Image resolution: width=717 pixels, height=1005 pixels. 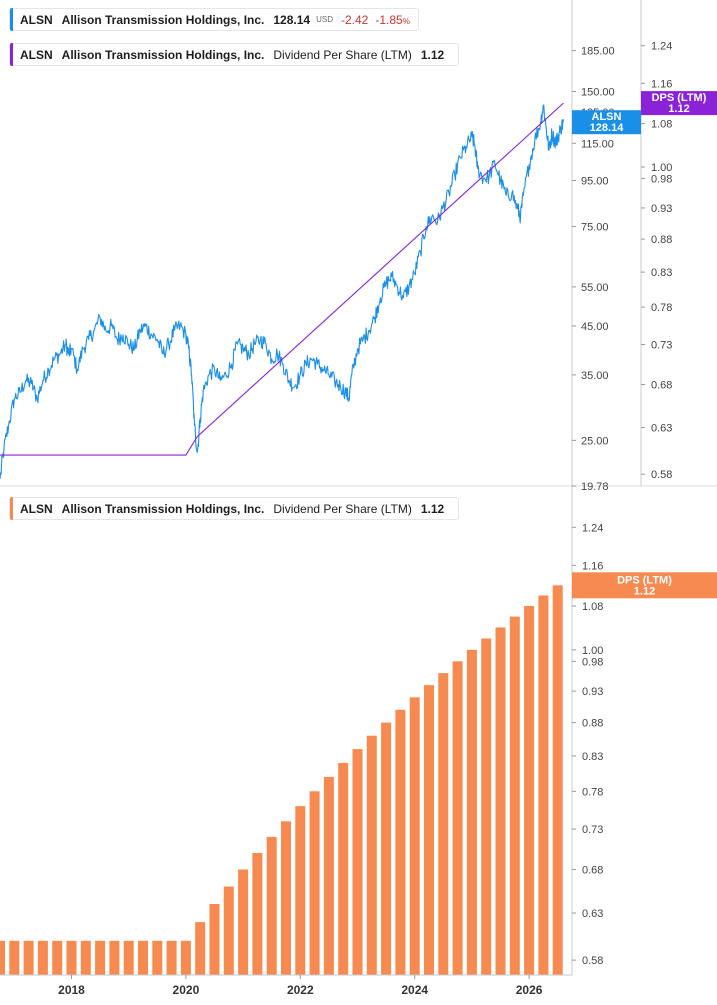 What do you see at coordinates (661, 47) in the screenshot?
I see `dps-axis-top-tick-label: 1.24` at bounding box center [661, 47].